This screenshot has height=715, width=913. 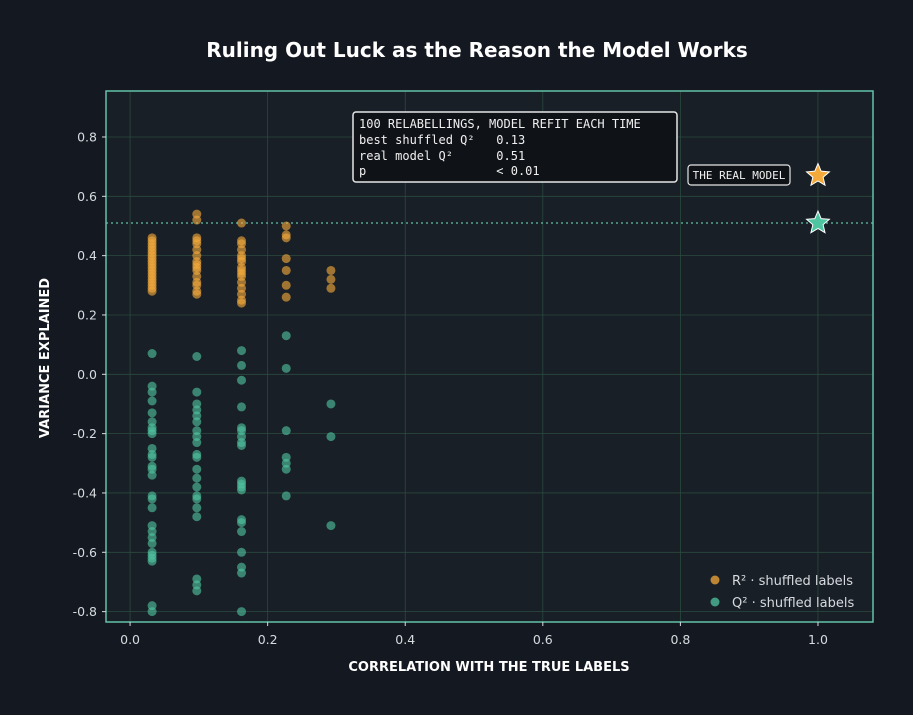 What do you see at coordinates (85, 611) in the screenshot?
I see `y-tick-label: -0.8` at bounding box center [85, 611].